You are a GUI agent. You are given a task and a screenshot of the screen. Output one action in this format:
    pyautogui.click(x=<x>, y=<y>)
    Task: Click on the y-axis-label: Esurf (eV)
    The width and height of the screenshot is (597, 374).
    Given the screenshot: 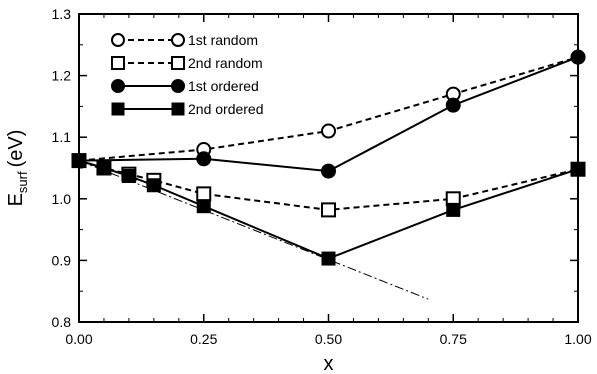 What is the action you would take?
    pyautogui.click(x=17, y=168)
    